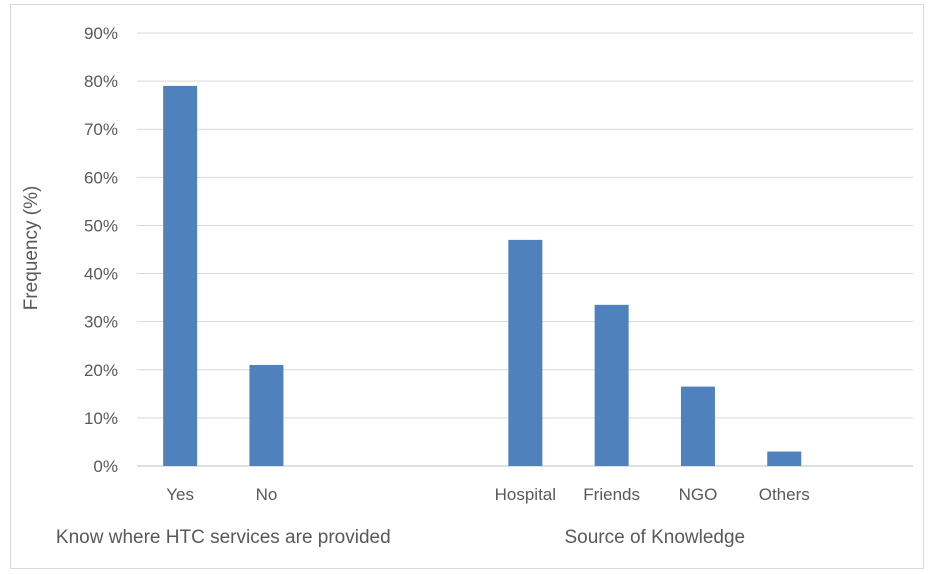 The height and width of the screenshot is (574, 930). What do you see at coordinates (611, 385) in the screenshot?
I see `bar-friends` at bounding box center [611, 385].